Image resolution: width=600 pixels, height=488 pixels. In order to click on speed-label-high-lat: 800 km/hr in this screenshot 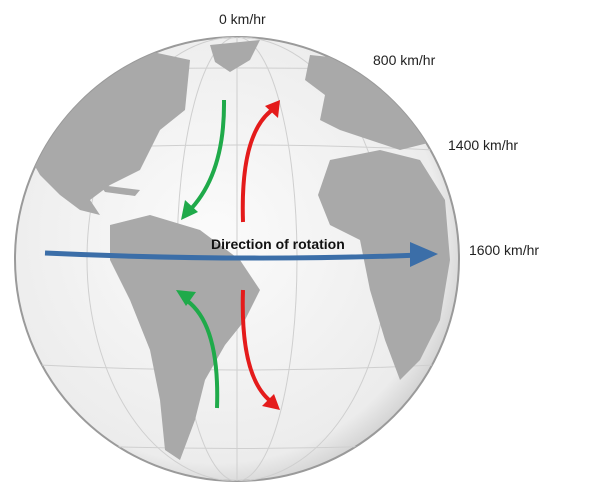, I will do `click(404, 60)`.